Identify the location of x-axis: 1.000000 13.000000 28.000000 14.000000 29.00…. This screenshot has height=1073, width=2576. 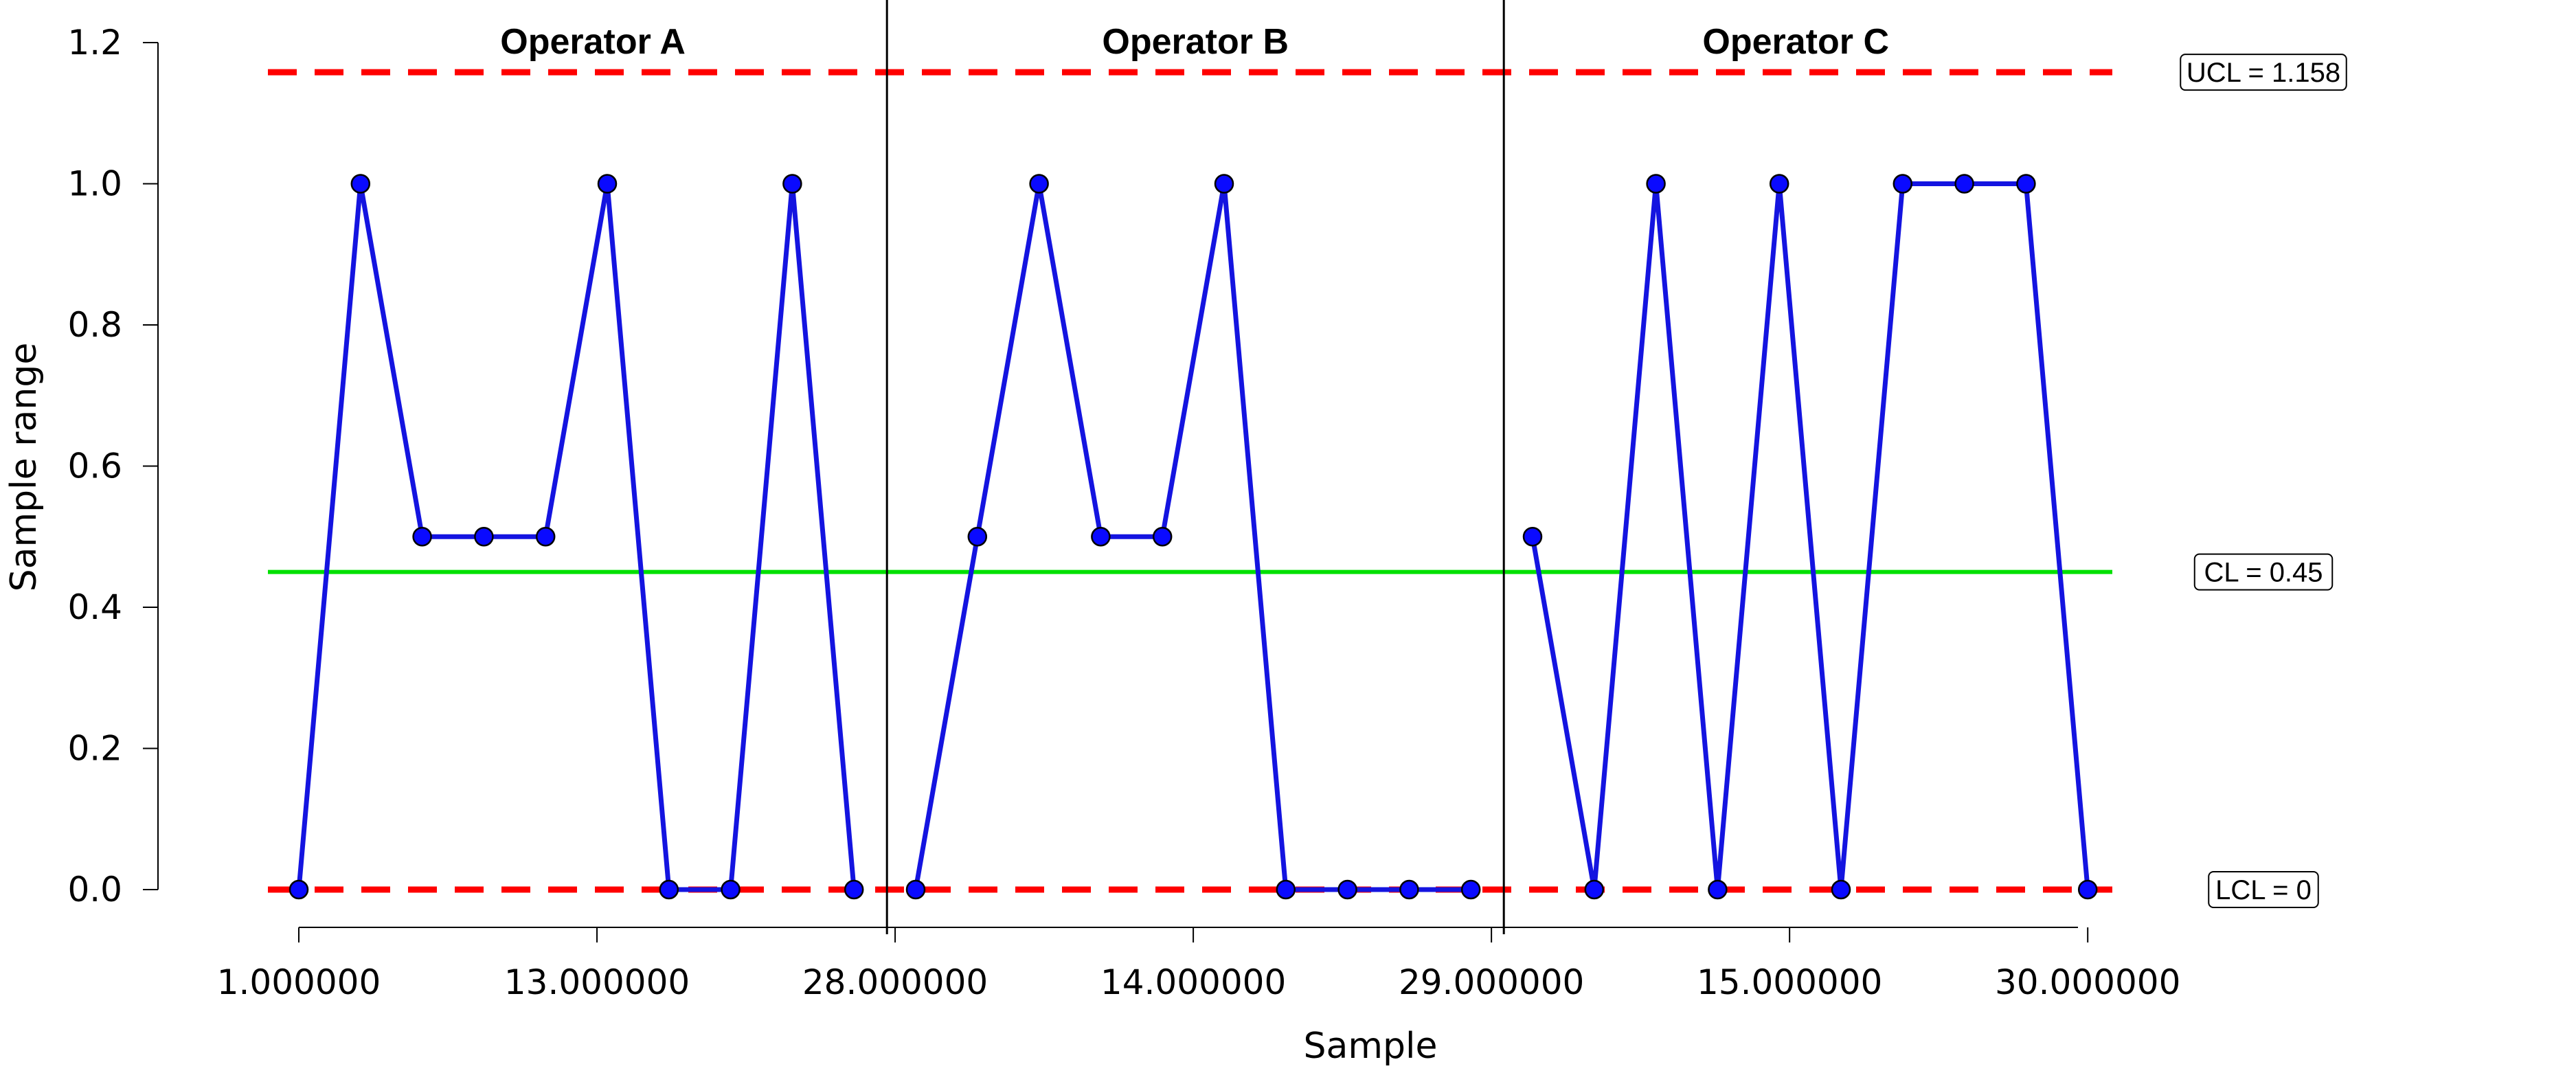
(1198, 964).